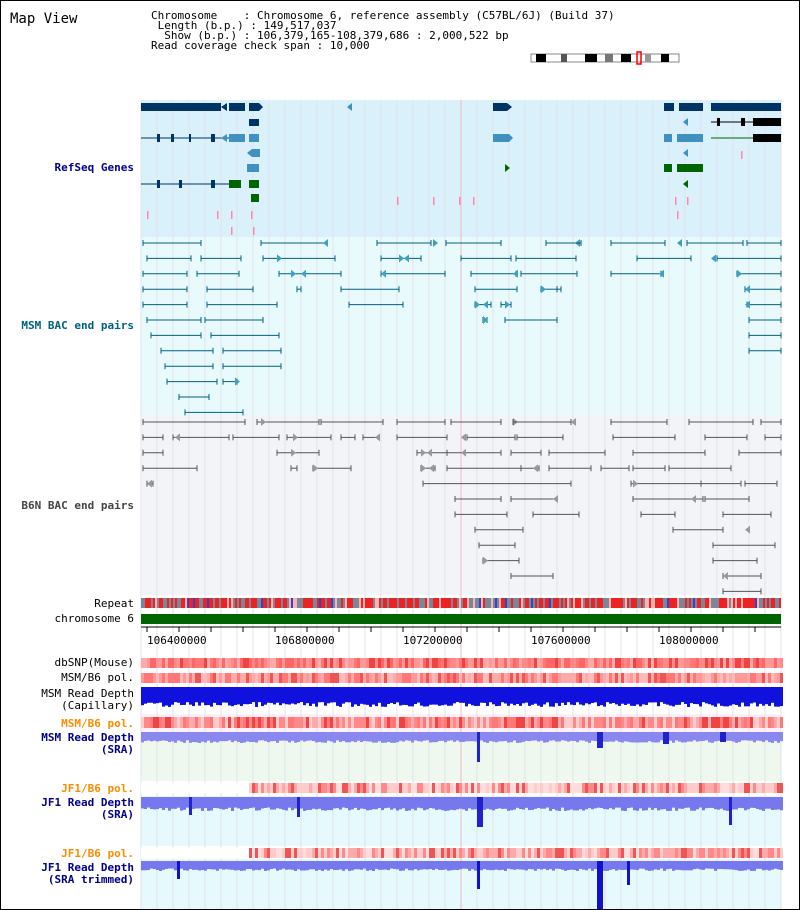 This screenshot has height=910, width=800. Describe the element at coordinates (114, 603) in the screenshot. I see `repeat-label: Repeat` at that location.